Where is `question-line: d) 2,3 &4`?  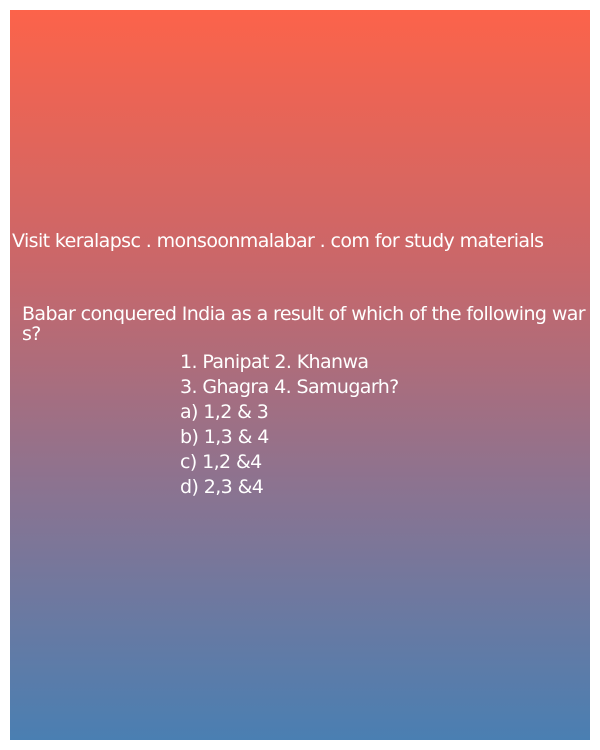 question-line: d) 2,3 &4 is located at coordinates (222, 487).